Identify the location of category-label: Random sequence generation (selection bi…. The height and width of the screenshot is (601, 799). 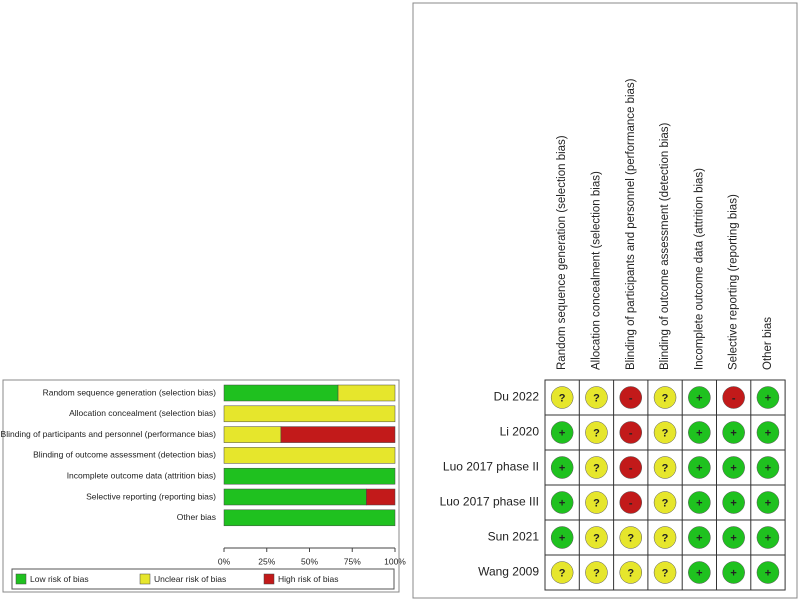
(130, 392).